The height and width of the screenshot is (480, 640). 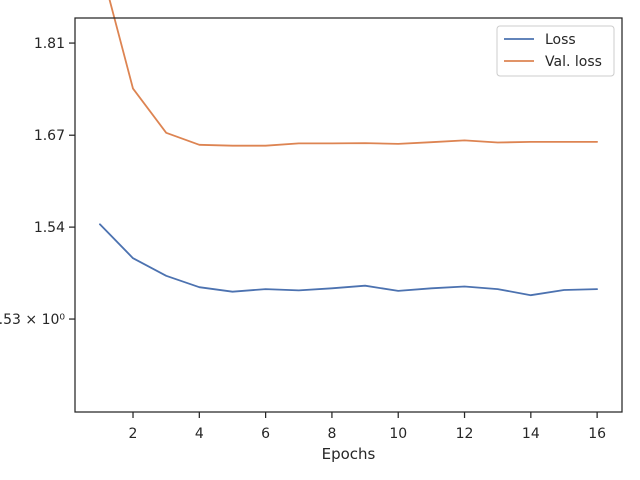 I want to click on x-tick-label: 6, so click(x=265, y=434).